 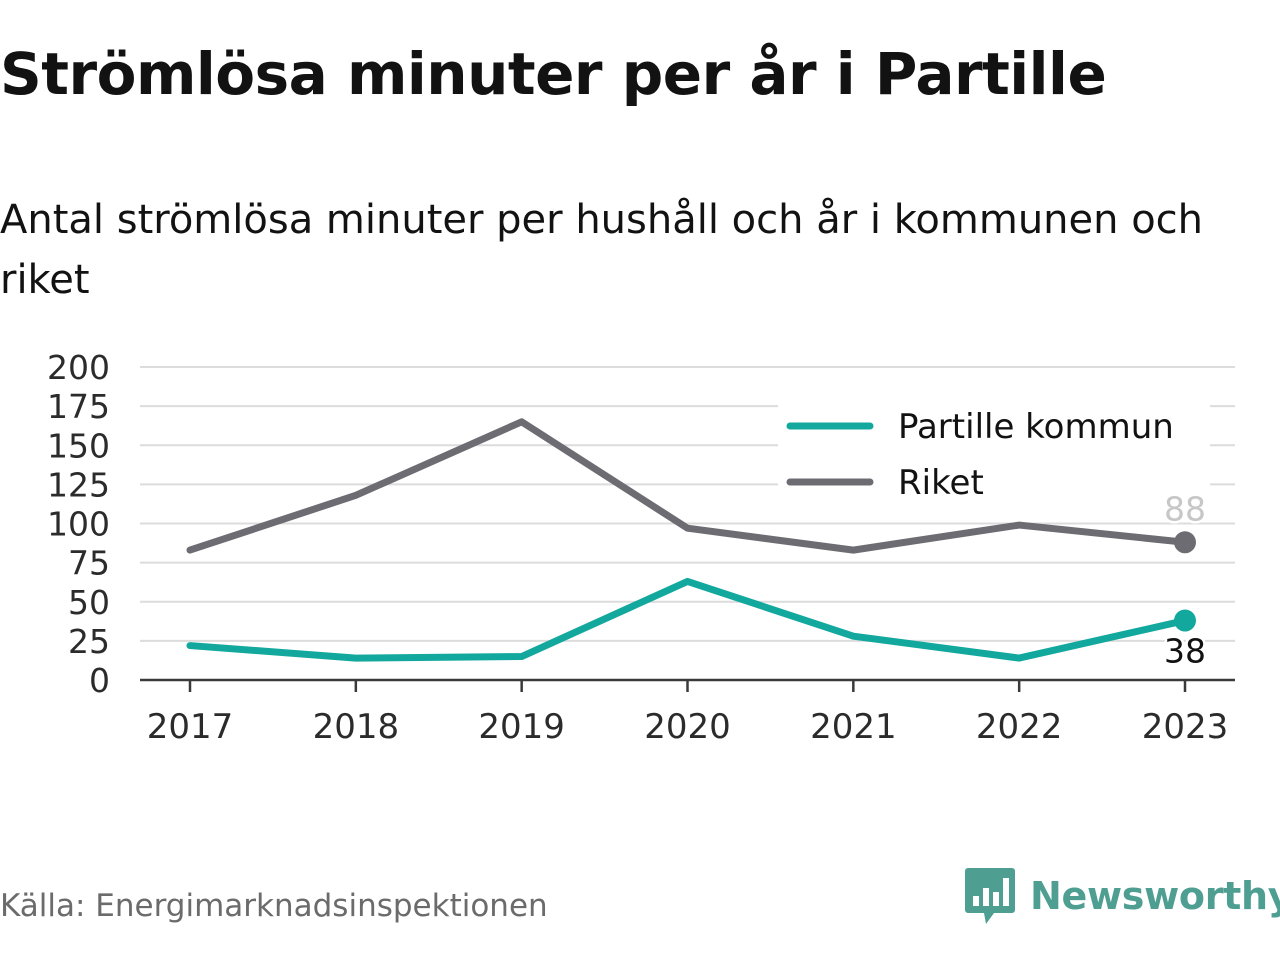 What do you see at coordinates (1019, 727) in the screenshot?
I see `x-tick-label: 2022` at bounding box center [1019, 727].